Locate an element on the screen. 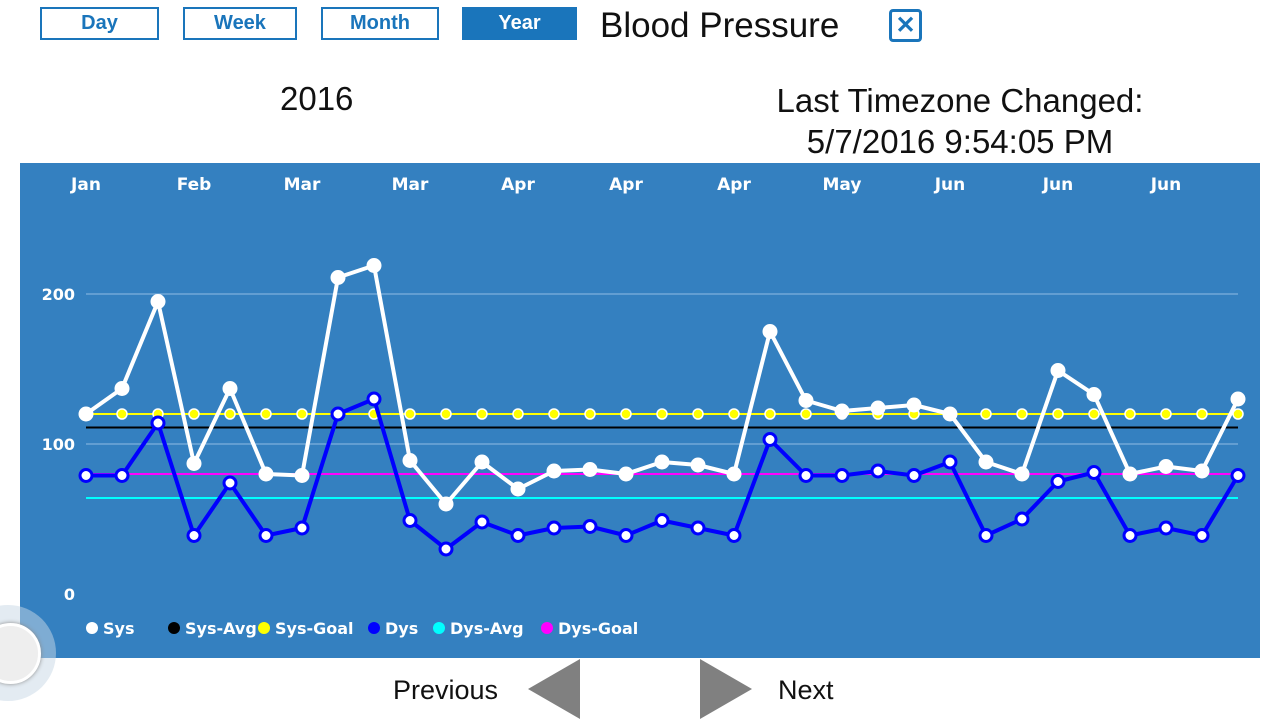  page-title: Blood Pressure is located at coordinates (720, 25).